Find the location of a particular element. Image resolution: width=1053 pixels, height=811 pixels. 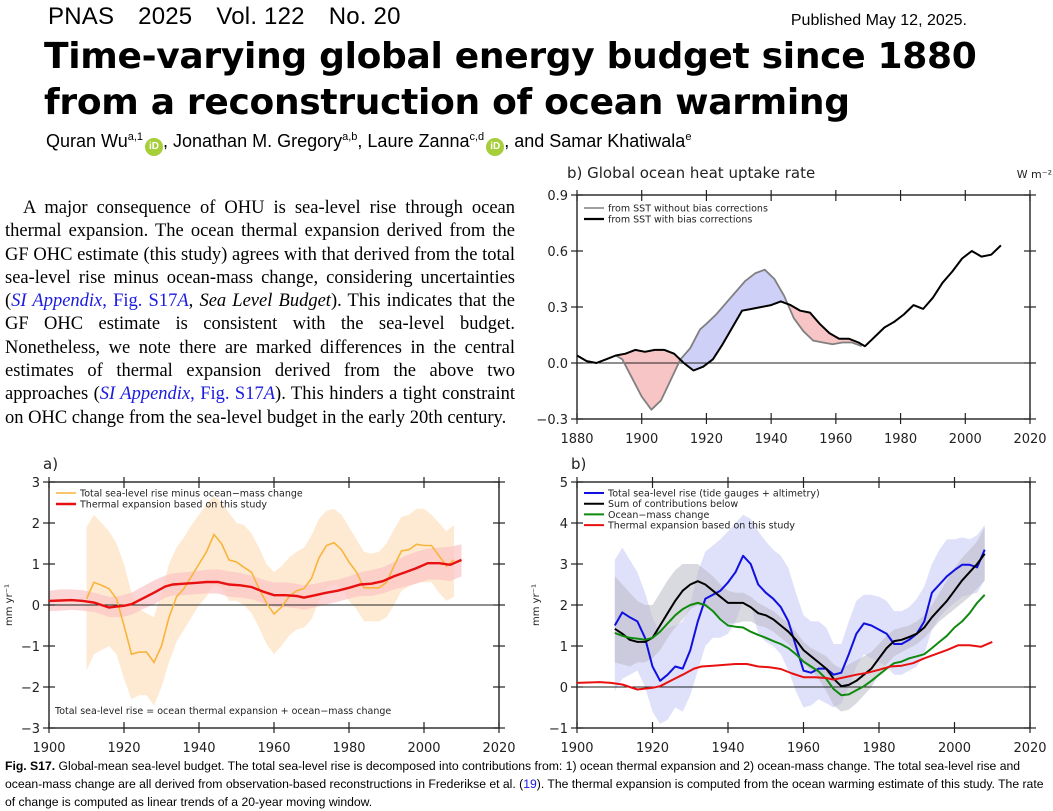

series-line-ocean-mass is located at coordinates (800, 645).